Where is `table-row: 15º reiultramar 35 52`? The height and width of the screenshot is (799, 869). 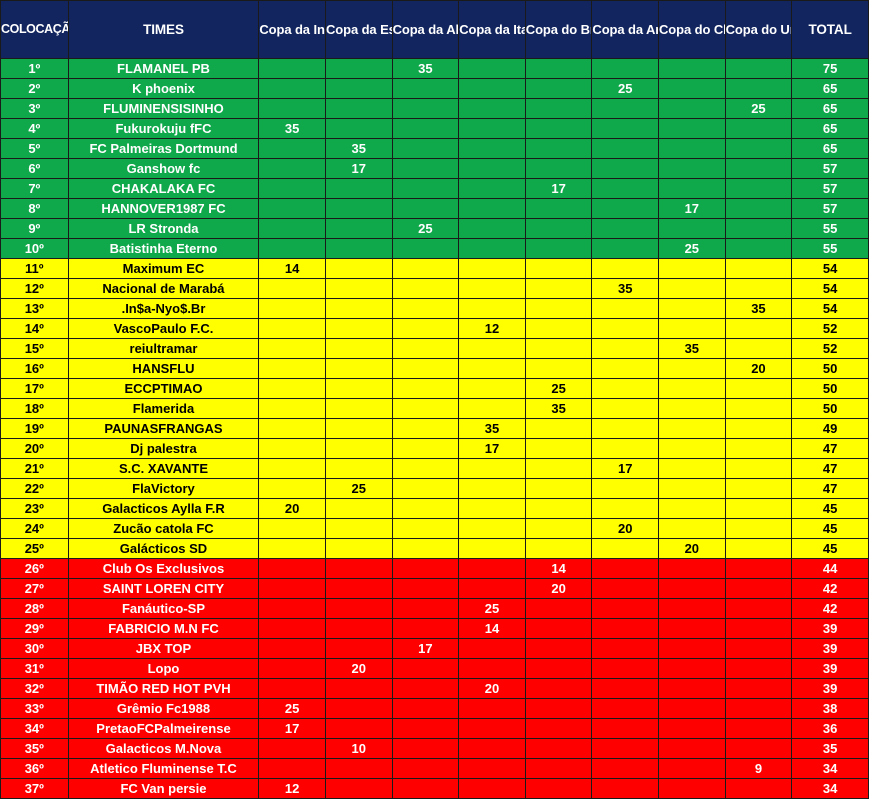
table-row: 15º reiultramar 35 52 is located at coordinates (434, 348).